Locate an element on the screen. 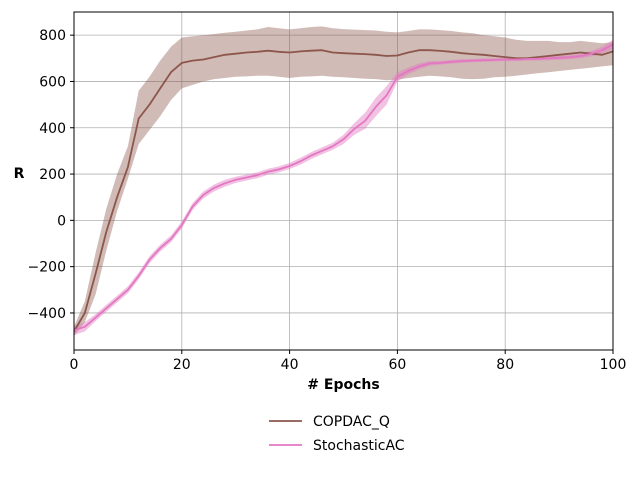 The height and width of the screenshot is (480, 640). x-axis-title: # Epochs is located at coordinates (343, 385).